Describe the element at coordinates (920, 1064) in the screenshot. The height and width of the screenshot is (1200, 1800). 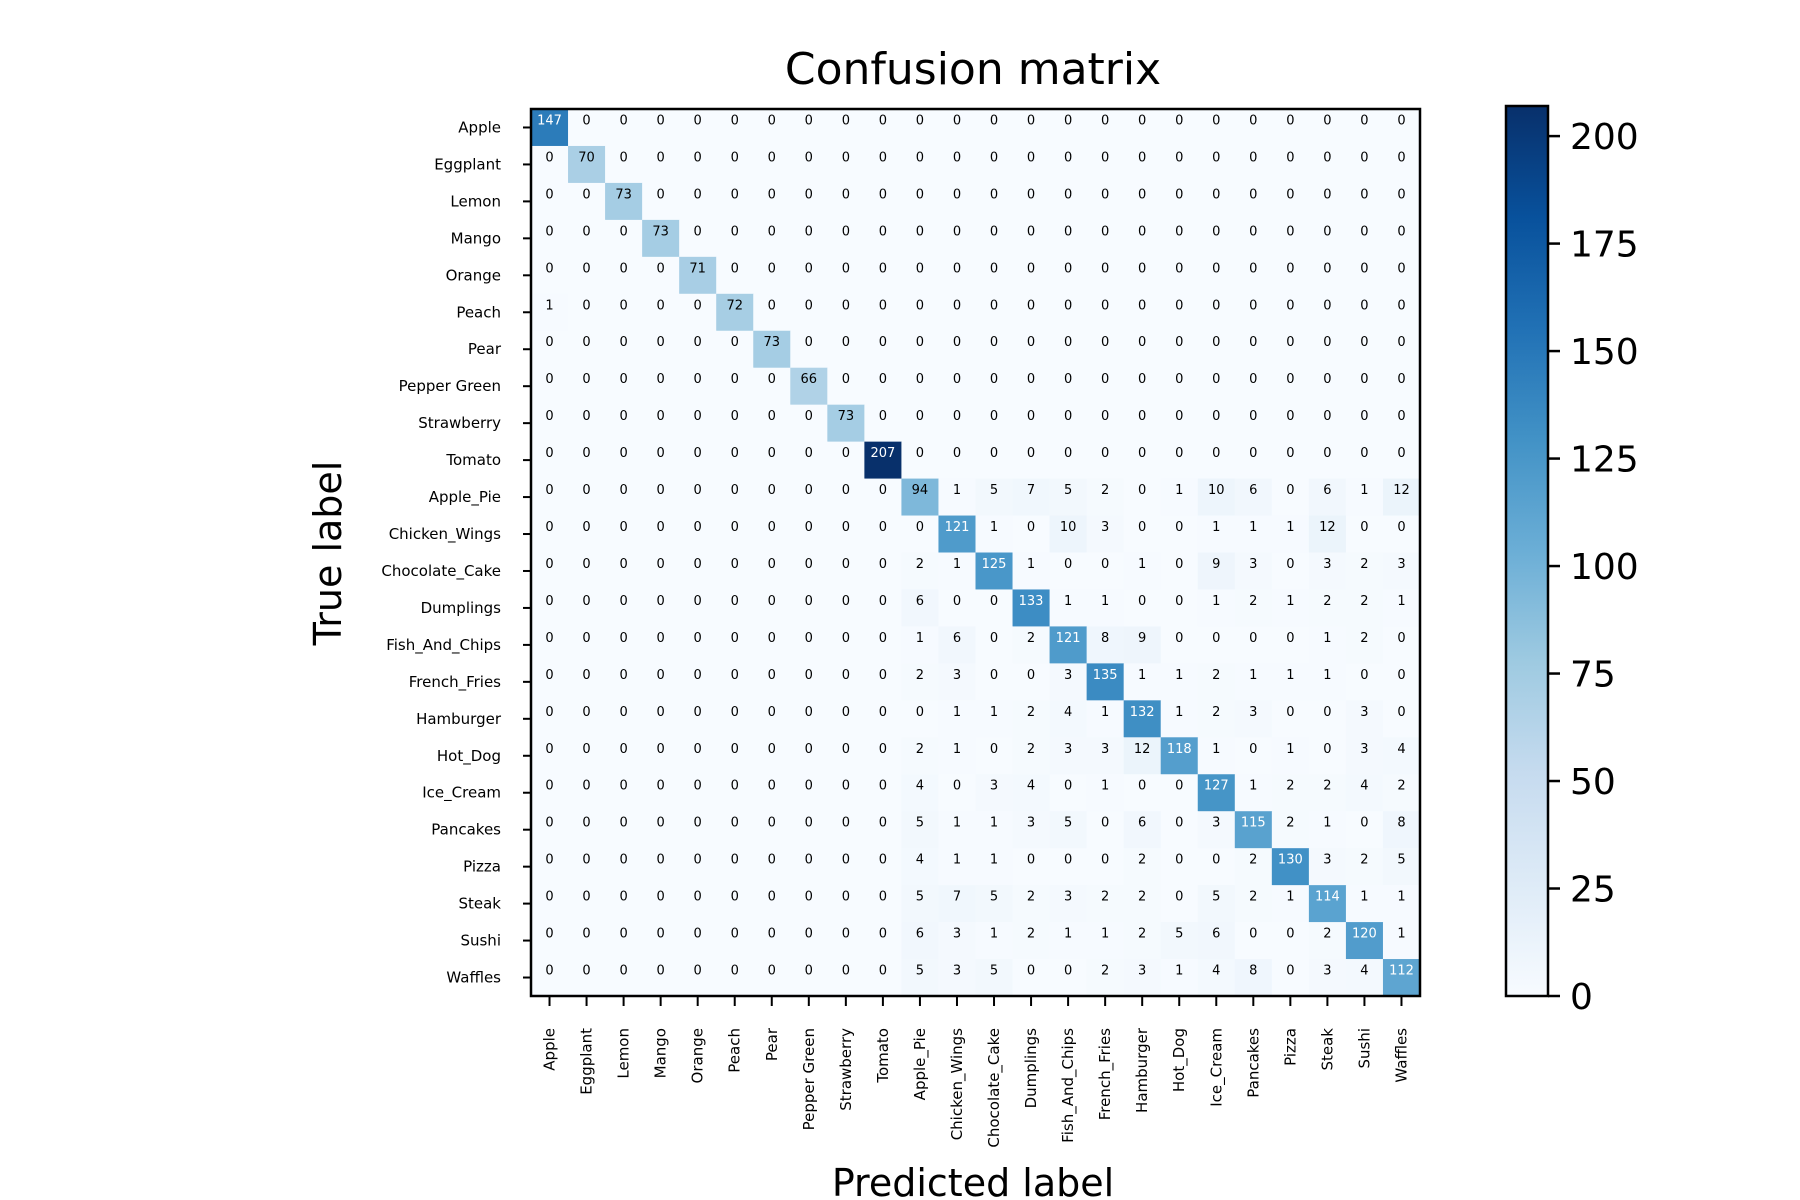
I see `x-tick-label: Apple_Pie` at that location.